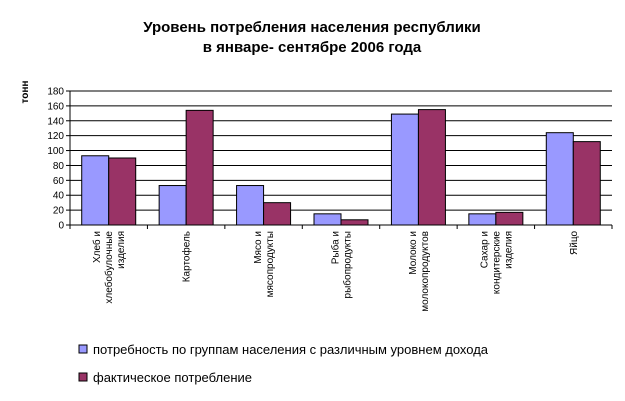 This screenshot has width=625, height=401. I want to click on legend-label-actual: фактическое потребление, so click(172, 377).